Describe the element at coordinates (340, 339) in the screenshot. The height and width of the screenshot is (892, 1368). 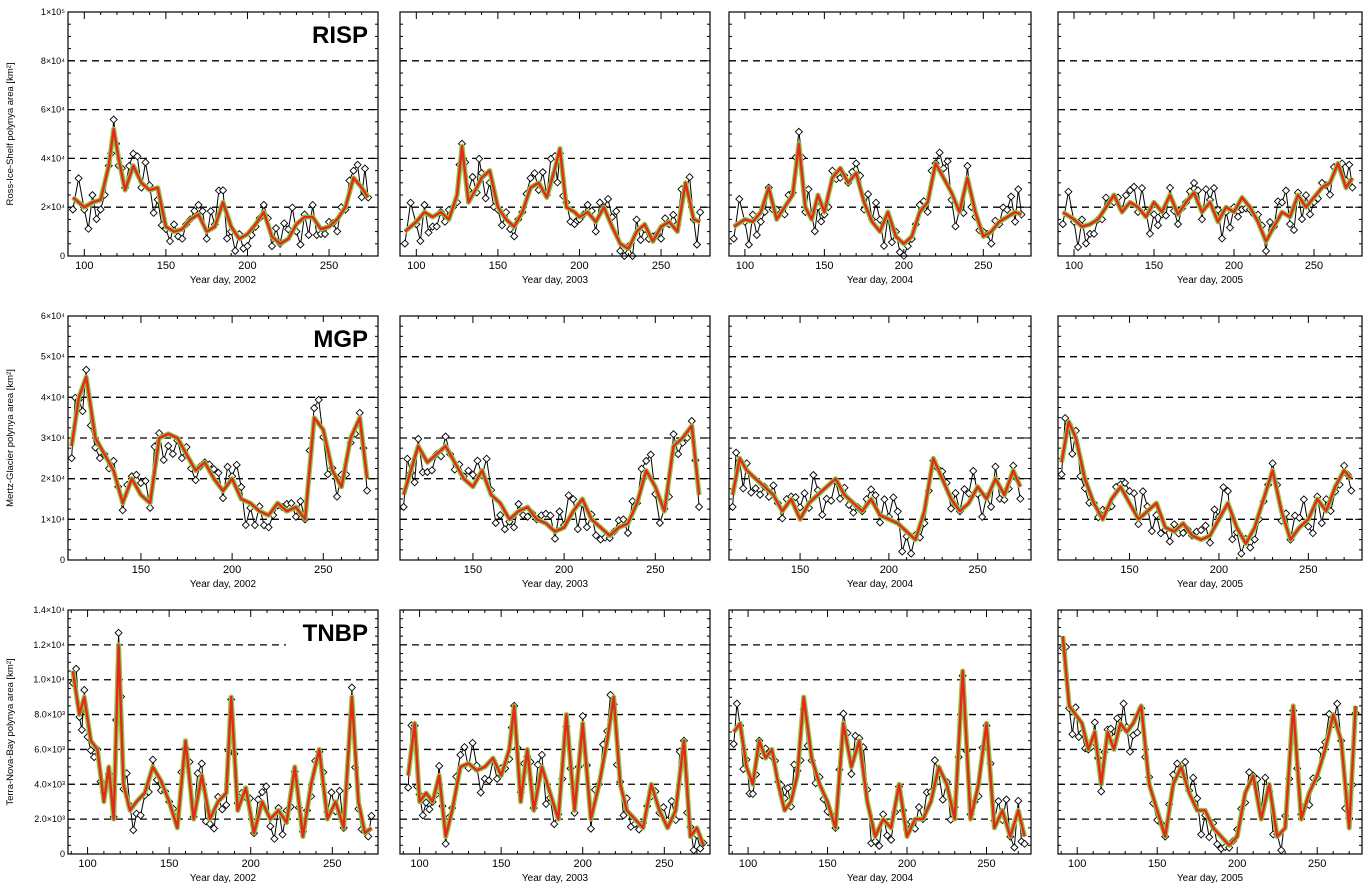
I see `panel-label: MGP` at that location.